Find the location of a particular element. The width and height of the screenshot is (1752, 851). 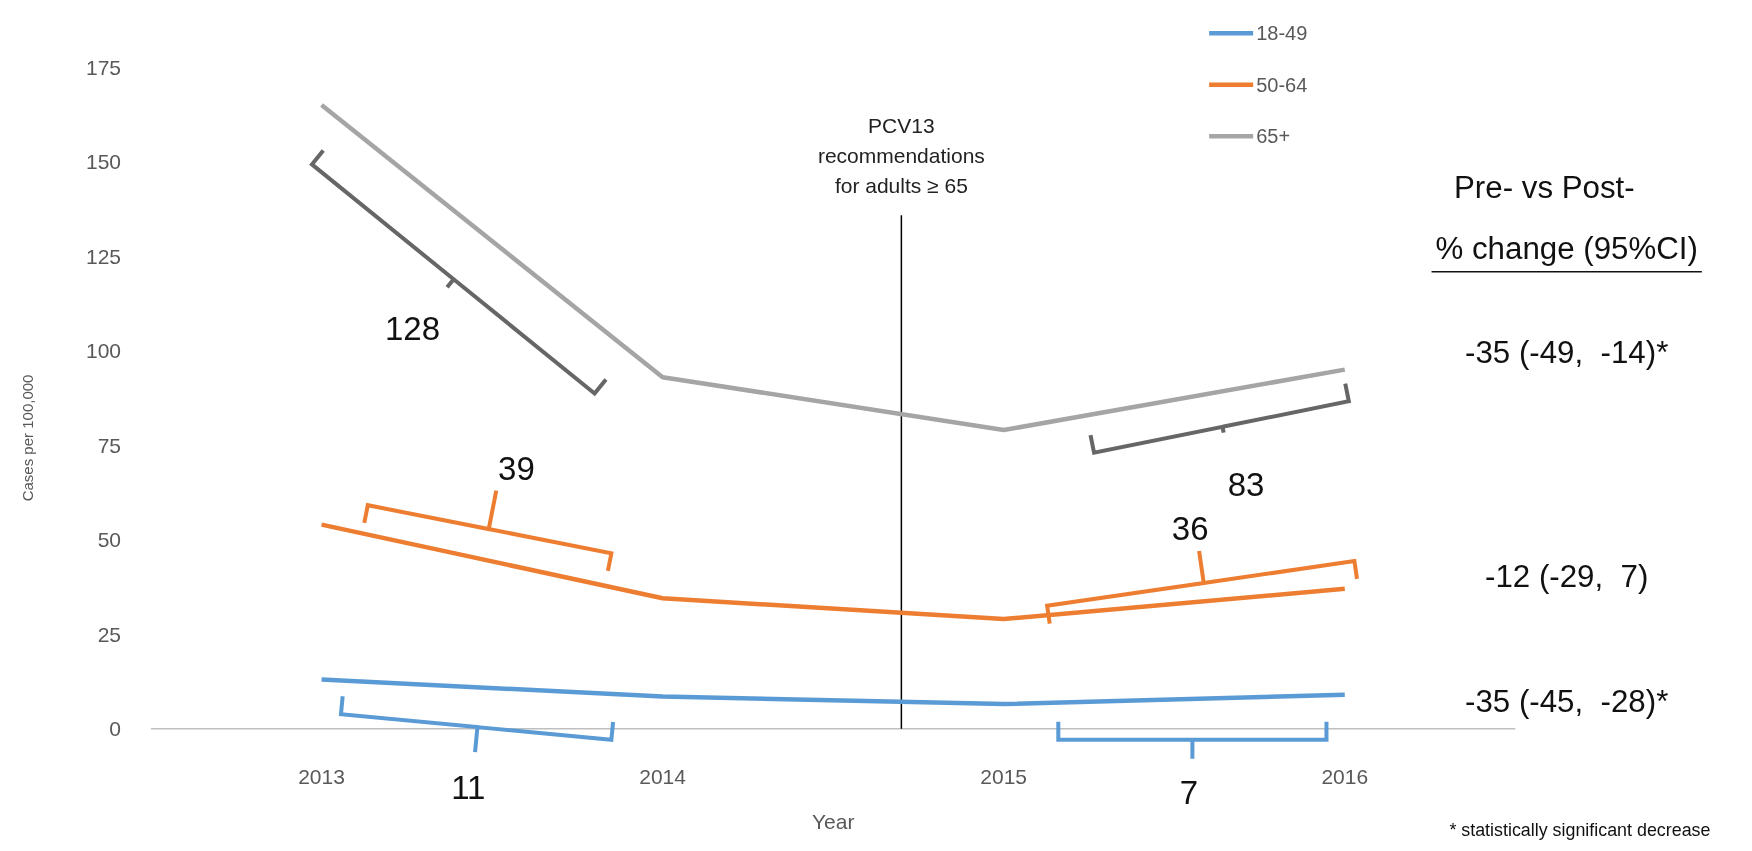

x-tick-label: 2016 is located at coordinates (1345, 776).